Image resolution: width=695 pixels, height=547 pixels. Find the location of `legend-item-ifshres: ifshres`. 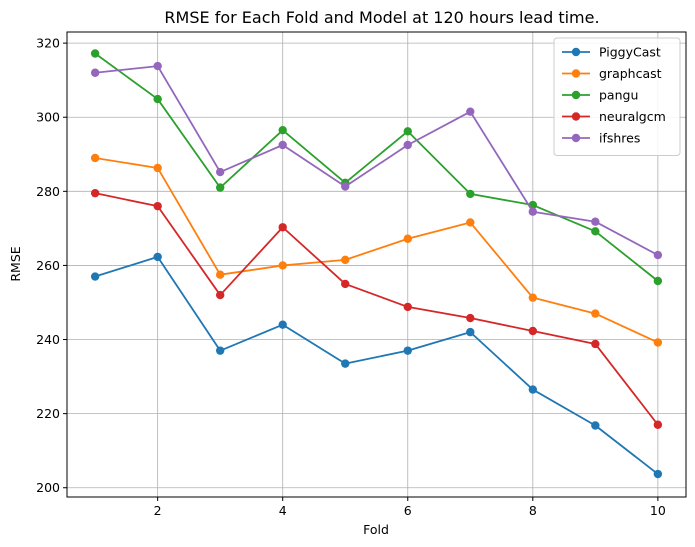

legend-item-ifshres: ifshres is located at coordinates (601, 138).